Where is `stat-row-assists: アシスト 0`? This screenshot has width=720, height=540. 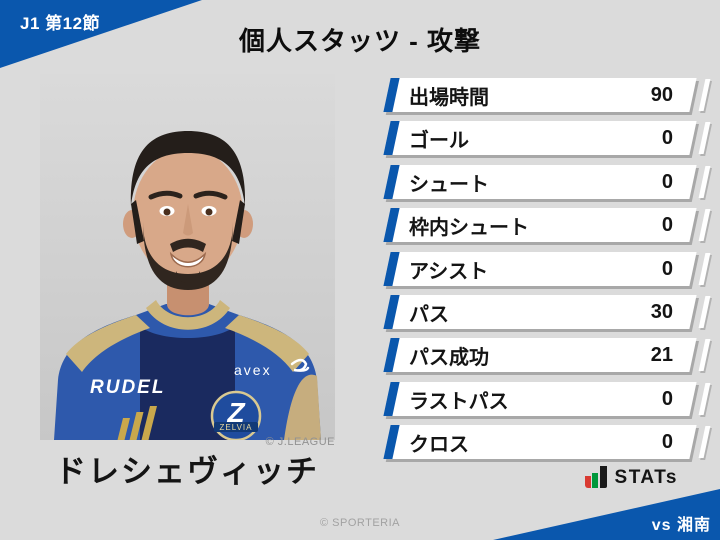 stat-row-assists: アシスト 0 is located at coordinates (540, 268).